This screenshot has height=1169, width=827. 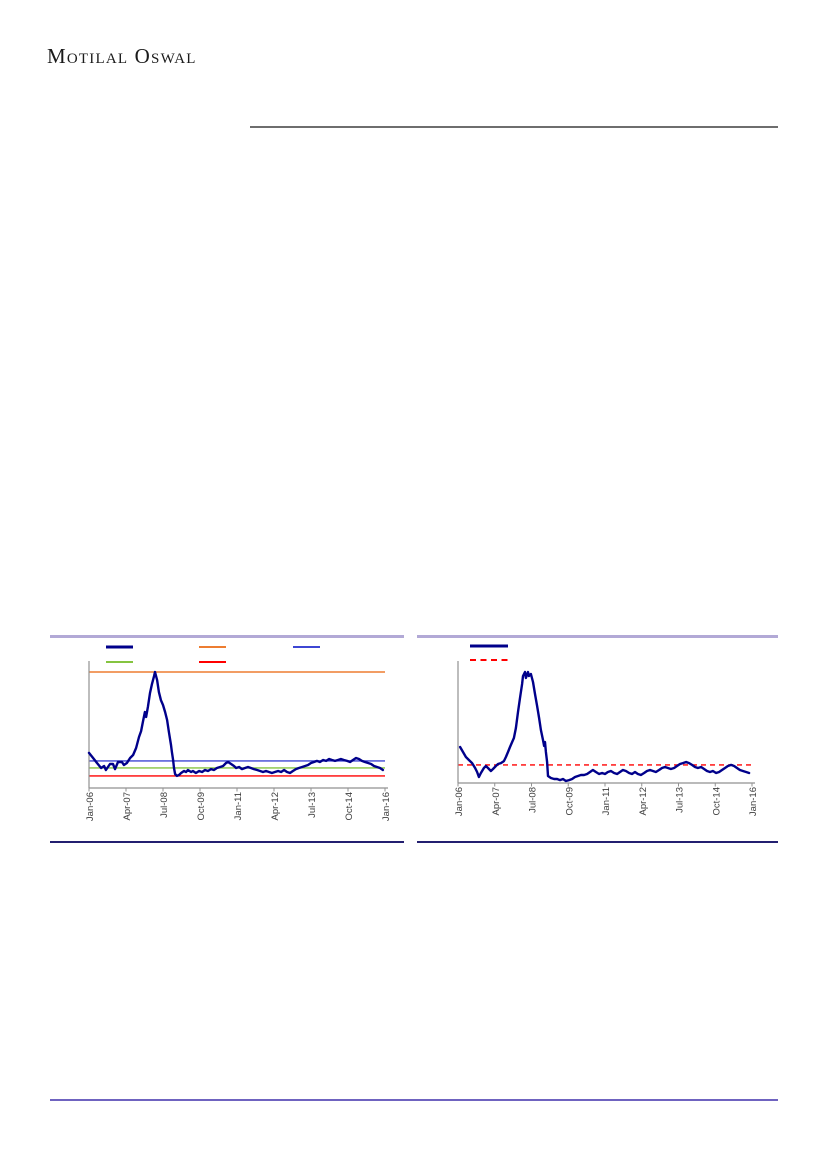 What do you see at coordinates (514, 127) in the screenshot?
I see `header-divider` at bounding box center [514, 127].